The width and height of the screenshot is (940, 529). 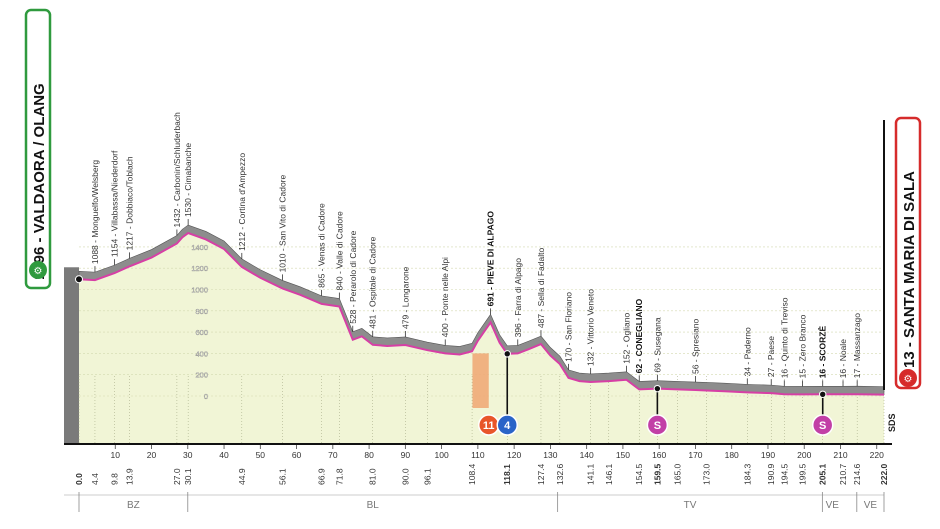 I want to click on place-label: 396 - Farra di Alpago, so click(x=518, y=298).